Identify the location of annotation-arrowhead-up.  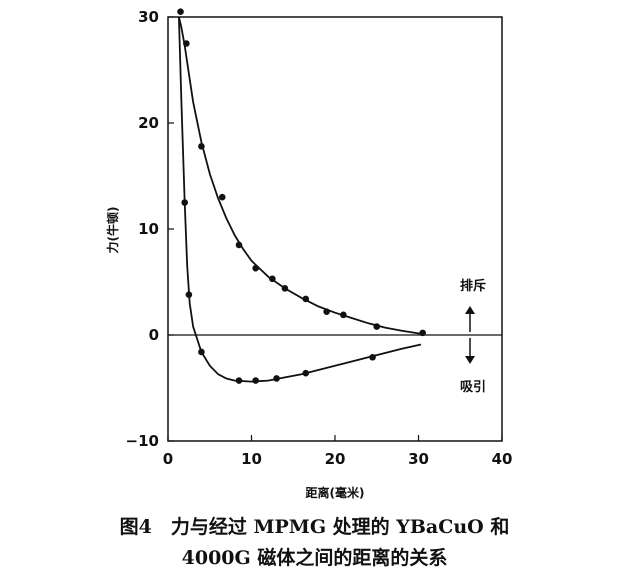
(470, 310).